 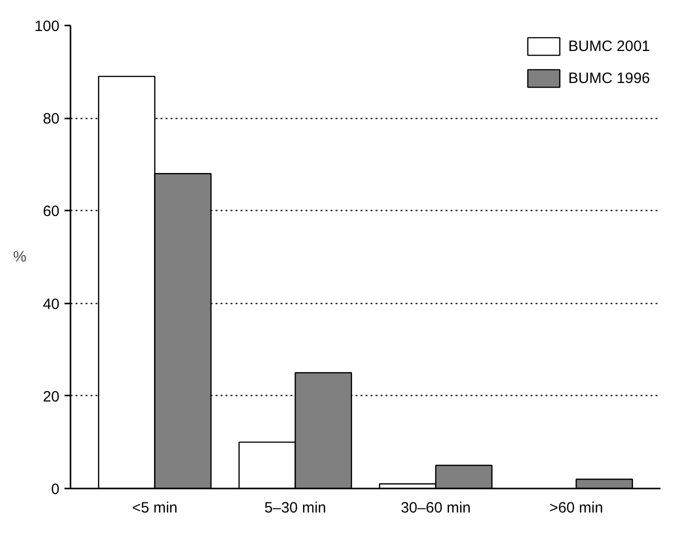 I want to click on y-axis-title: %, so click(x=19, y=257).